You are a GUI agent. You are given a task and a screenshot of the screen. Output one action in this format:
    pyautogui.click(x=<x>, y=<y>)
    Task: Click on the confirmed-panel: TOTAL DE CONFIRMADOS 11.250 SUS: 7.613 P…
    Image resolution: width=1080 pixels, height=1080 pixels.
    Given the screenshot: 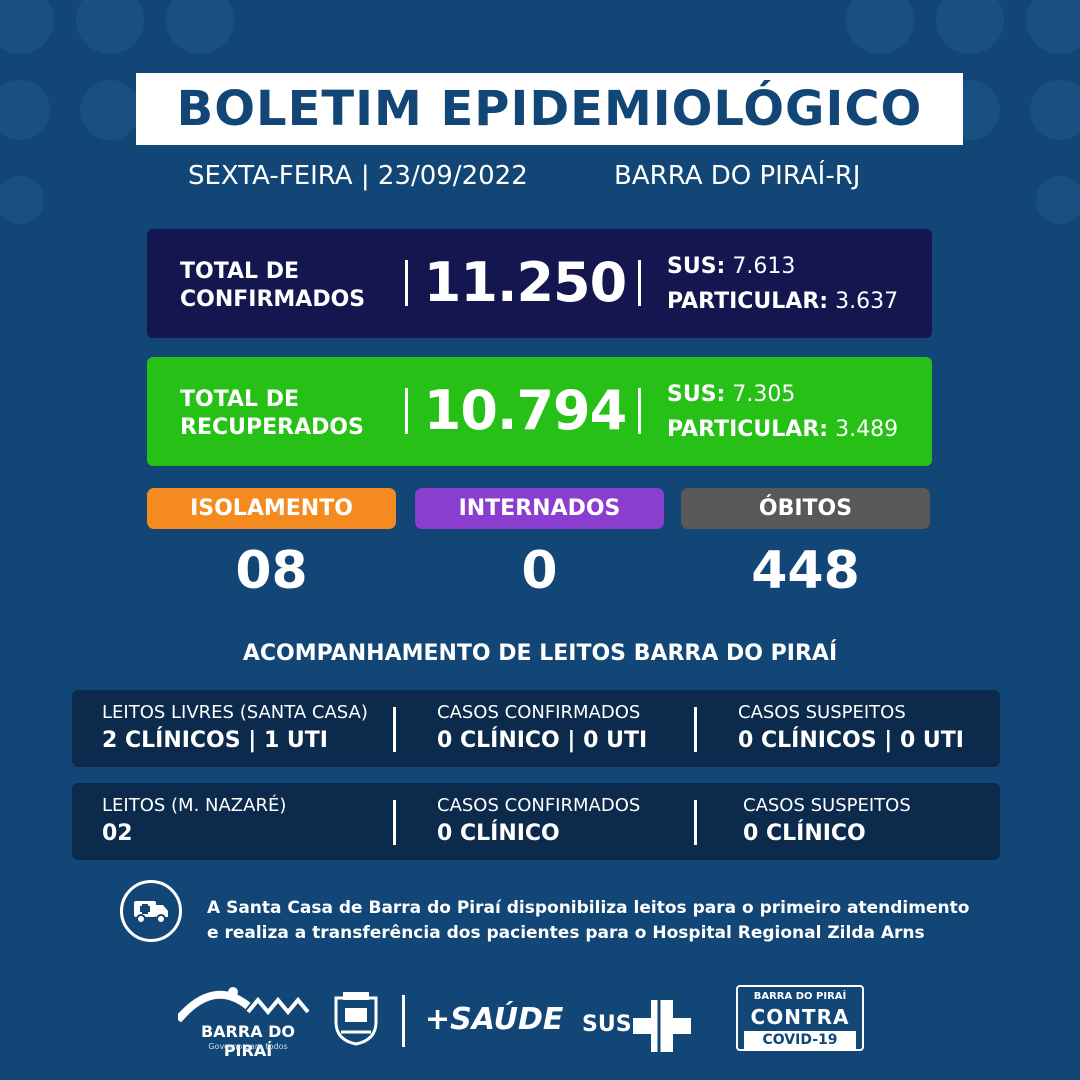 What is the action you would take?
    pyautogui.click(x=539, y=283)
    